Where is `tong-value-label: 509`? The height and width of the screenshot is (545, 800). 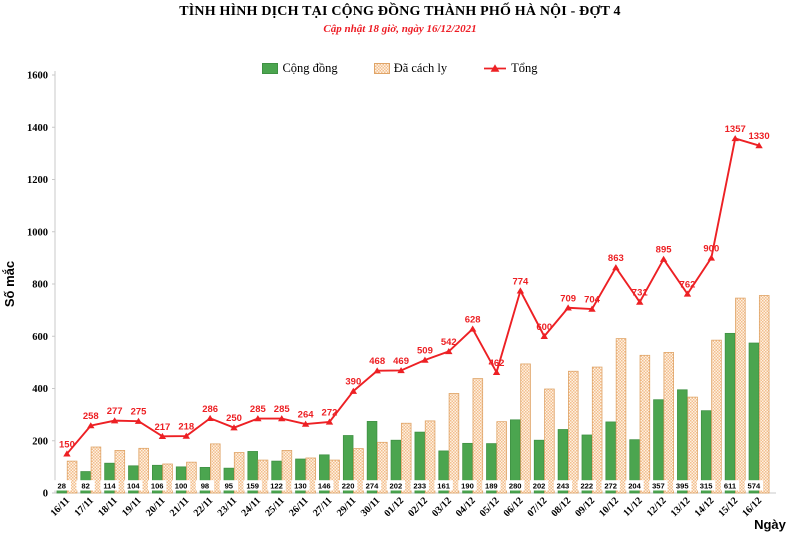
tong-value-label: 509 is located at coordinates (425, 351).